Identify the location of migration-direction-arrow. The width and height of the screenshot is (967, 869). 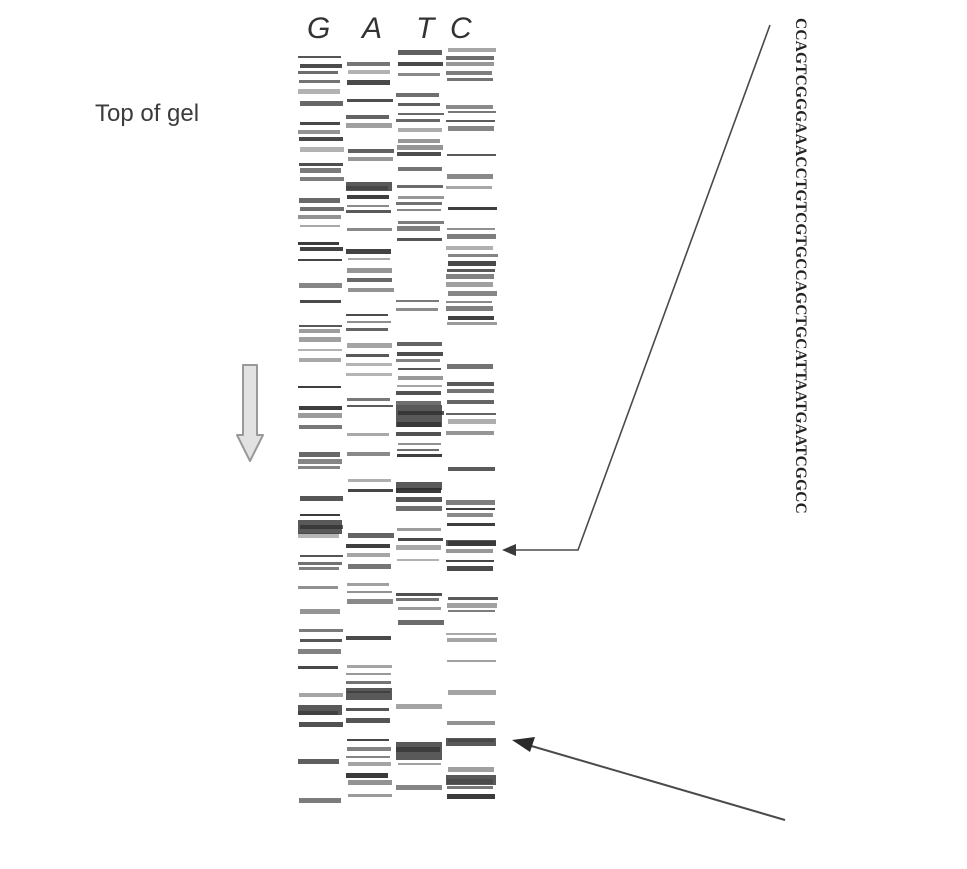
(250, 413).